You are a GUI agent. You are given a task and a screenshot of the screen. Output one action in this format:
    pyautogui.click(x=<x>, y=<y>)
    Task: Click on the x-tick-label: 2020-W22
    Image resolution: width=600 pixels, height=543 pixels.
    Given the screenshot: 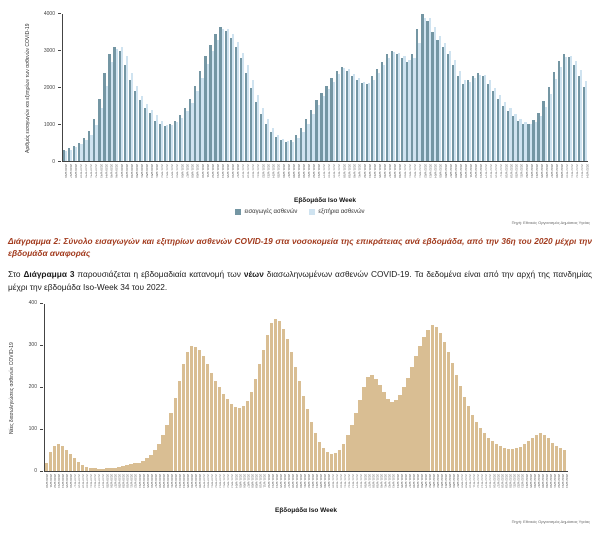 What is the action you would take?
    pyautogui.click(x=95, y=480)
    